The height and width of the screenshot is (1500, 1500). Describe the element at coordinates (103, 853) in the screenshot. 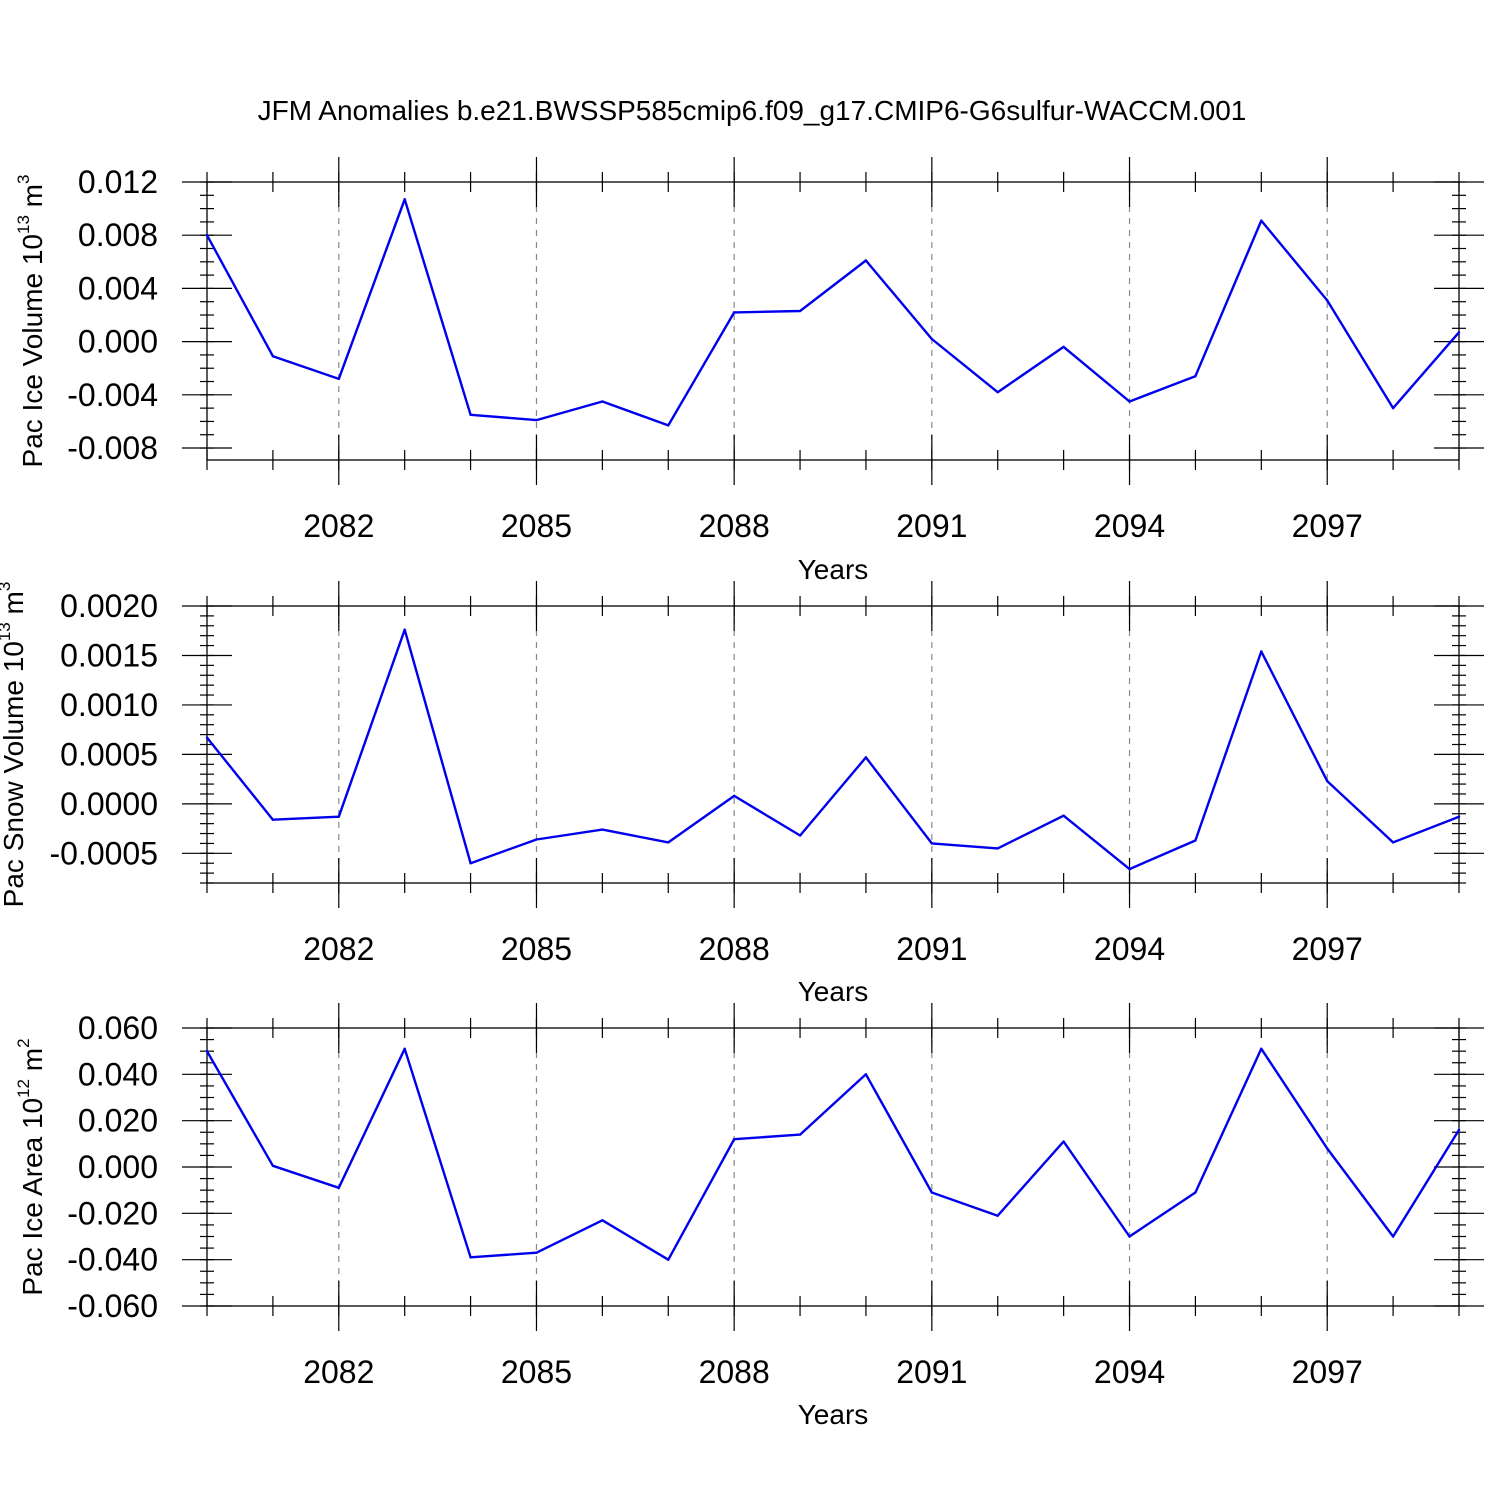

I see `y-tick-label: -0.0005` at that location.